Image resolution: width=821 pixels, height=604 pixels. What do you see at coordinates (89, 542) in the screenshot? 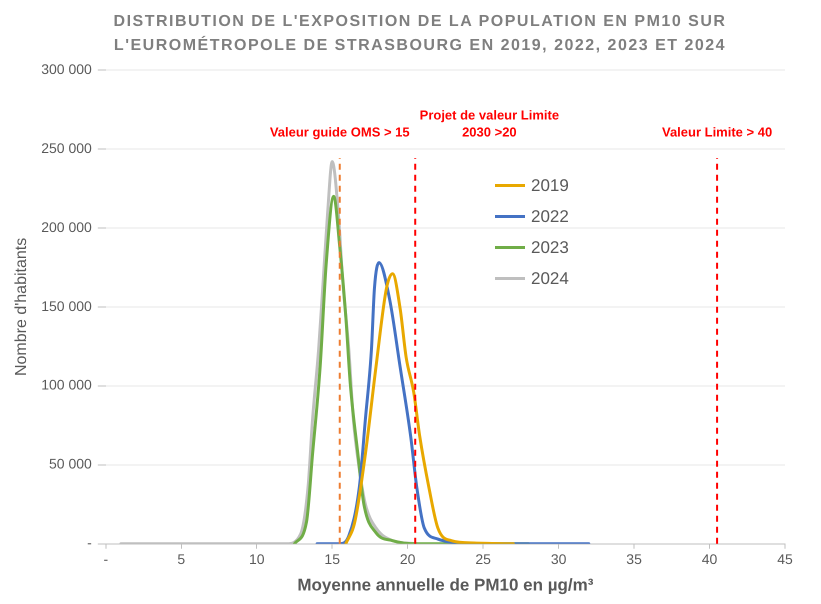
I see `y-tick-label: -` at bounding box center [89, 542].